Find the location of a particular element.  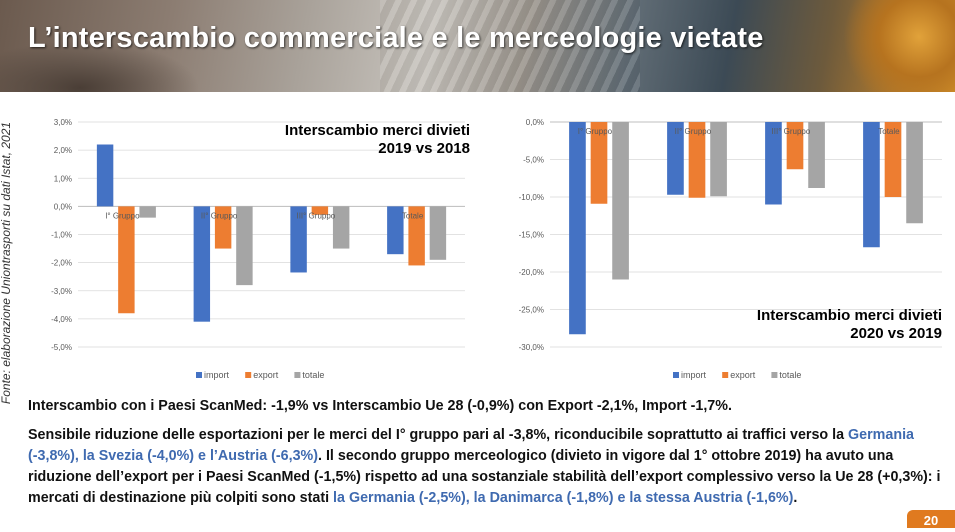

banner-background-highway is located at coordinates (510, 46).